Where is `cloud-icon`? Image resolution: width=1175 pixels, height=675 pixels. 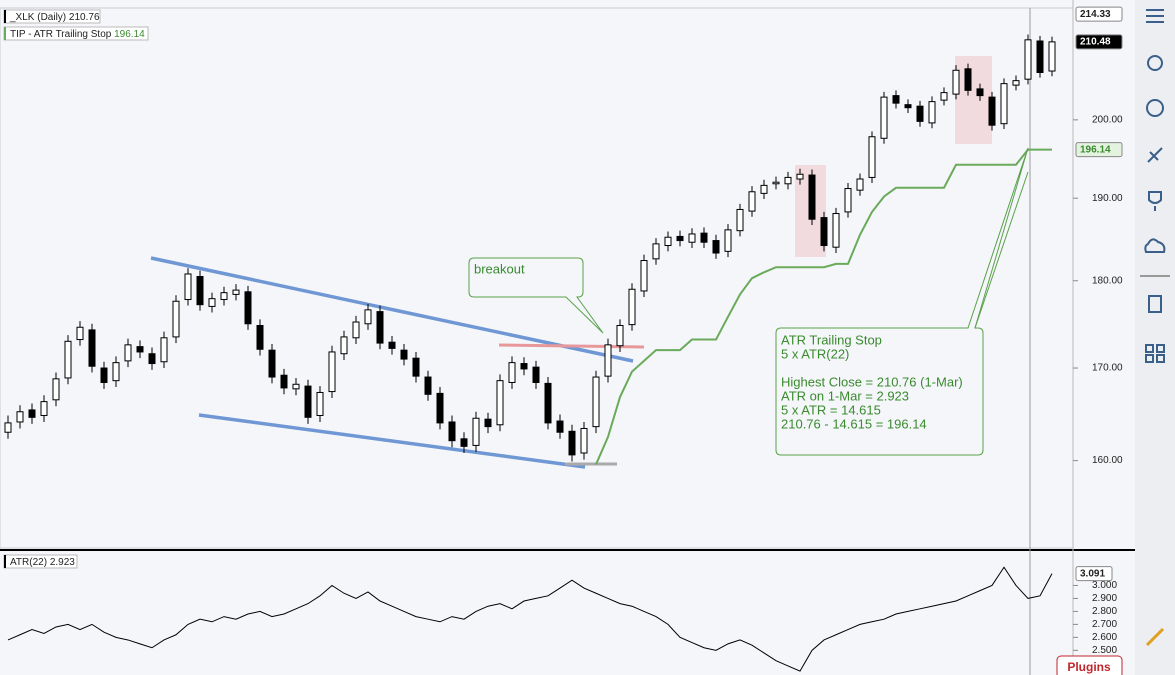 cloud-icon is located at coordinates (1155, 245).